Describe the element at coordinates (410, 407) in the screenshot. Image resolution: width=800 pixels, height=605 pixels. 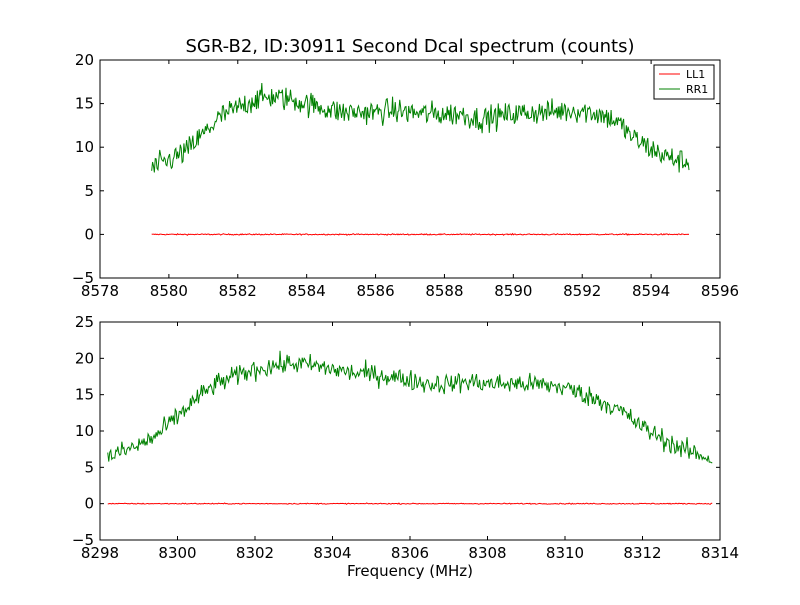
I see `series-line-green` at that location.